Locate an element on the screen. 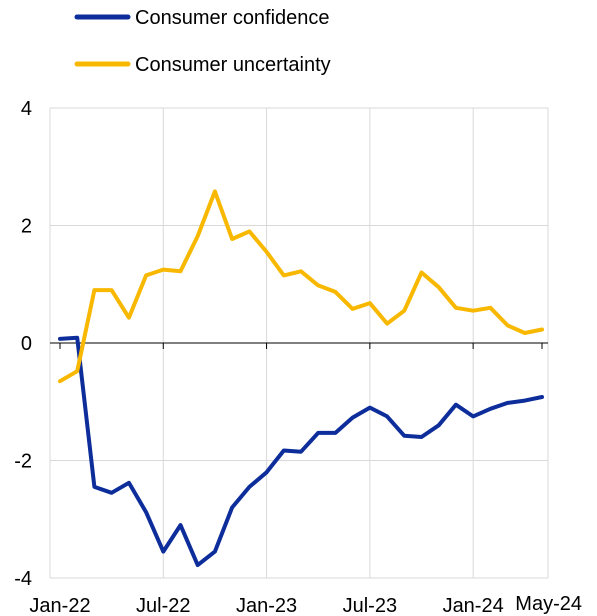  y-tick-label: 0 is located at coordinates (26, 344).